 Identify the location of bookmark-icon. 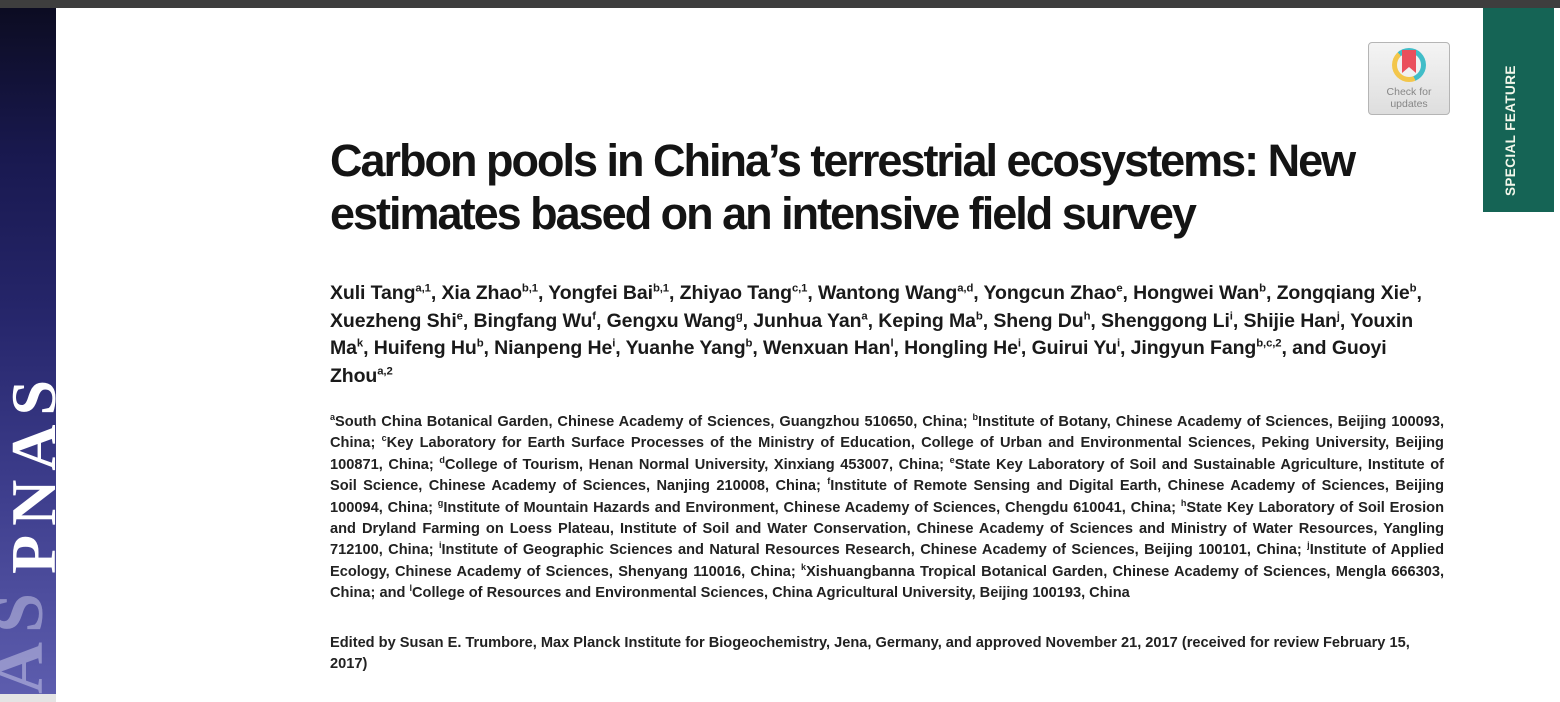
(1409, 61).